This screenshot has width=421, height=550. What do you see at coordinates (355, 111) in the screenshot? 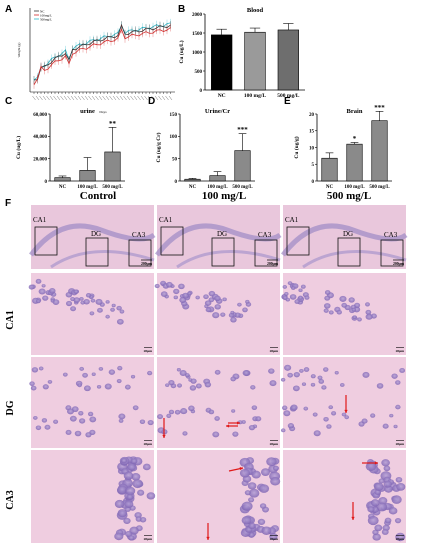
I see `chart-title: Brain` at bounding box center [355, 111].